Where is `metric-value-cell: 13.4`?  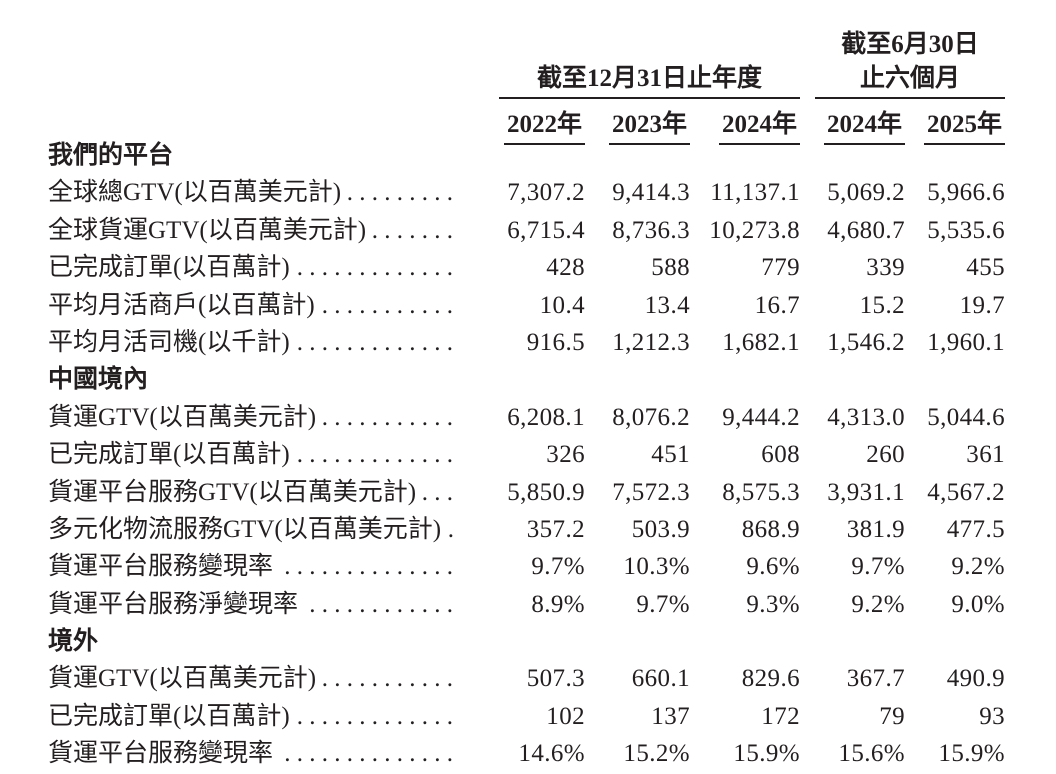
metric-value-cell: 13.4 is located at coordinates (667, 305).